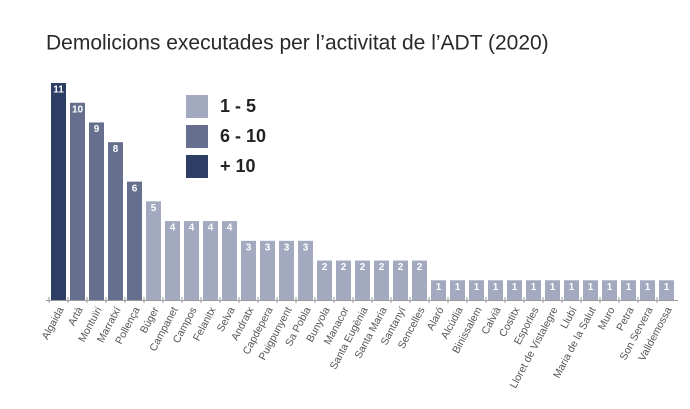 This screenshot has width=690, height=409. What do you see at coordinates (243, 136) in the screenshot?
I see `legend-label: 6 - 10` at bounding box center [243, 136].